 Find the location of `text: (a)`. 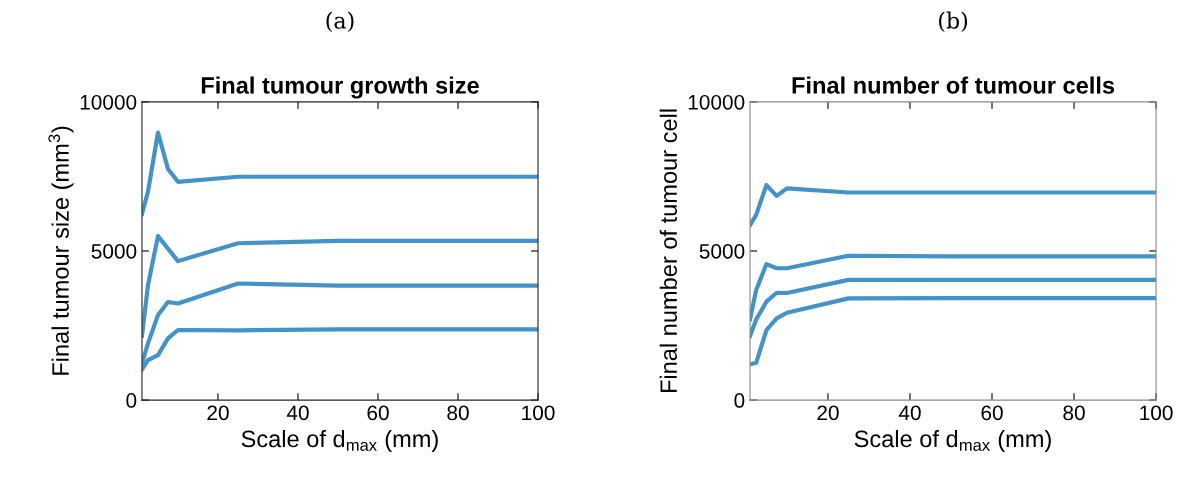

text: (a) is located at coordinates (340, 21).